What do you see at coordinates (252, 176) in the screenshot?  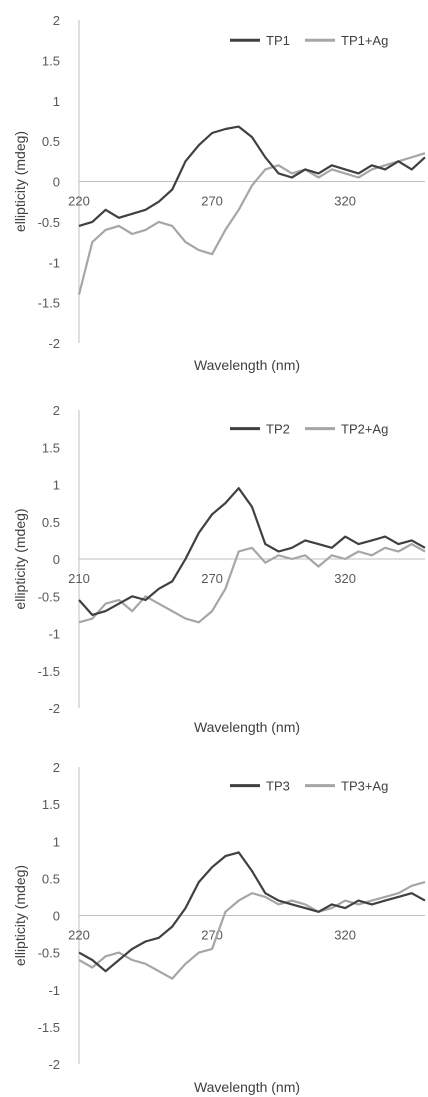 I see `series-line-tp1` at bounding box center [252, 176].